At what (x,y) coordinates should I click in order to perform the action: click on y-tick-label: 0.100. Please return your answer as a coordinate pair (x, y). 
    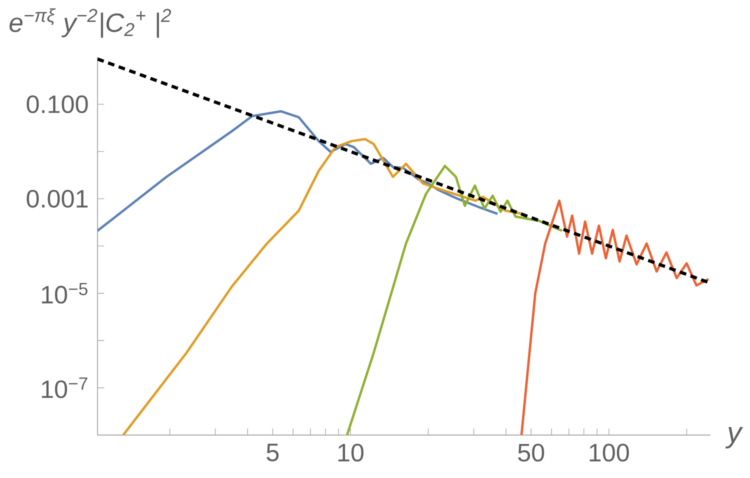
    Looking at the image, I should click on (57, 104).